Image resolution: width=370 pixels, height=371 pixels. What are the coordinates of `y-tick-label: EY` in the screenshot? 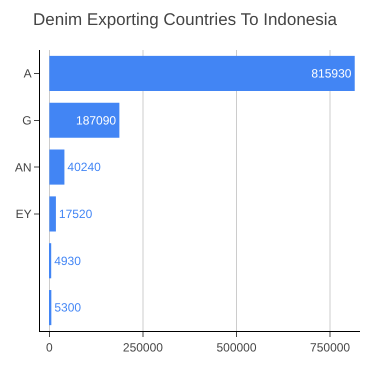 It's located at (24, 214).